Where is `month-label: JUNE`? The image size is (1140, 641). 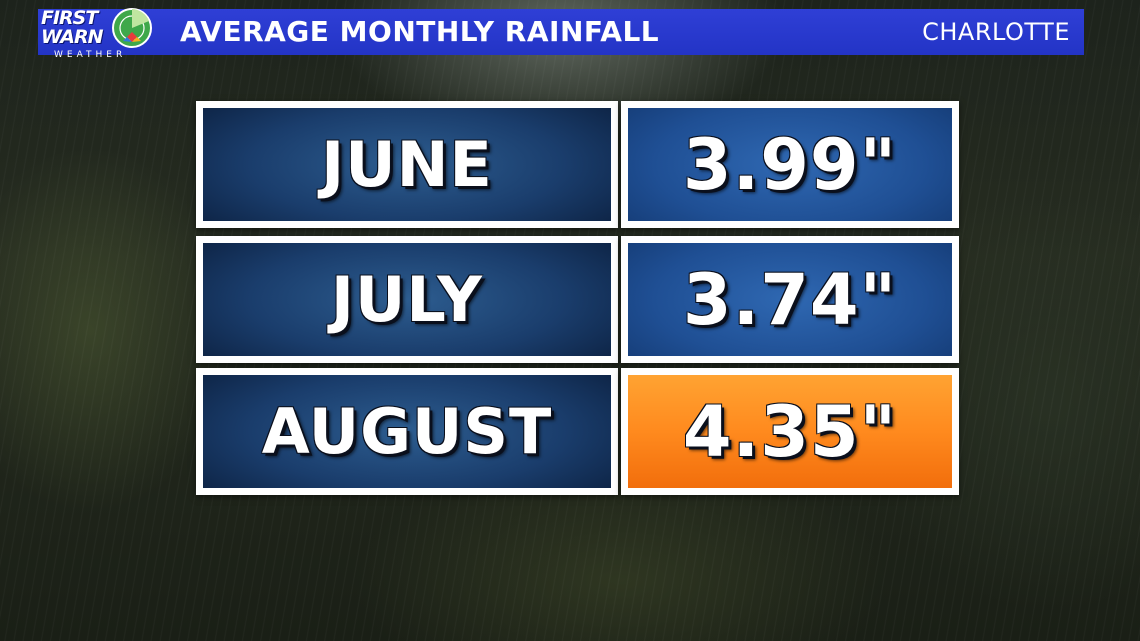
month-label: JUNE is located at coordinates (407, 164).